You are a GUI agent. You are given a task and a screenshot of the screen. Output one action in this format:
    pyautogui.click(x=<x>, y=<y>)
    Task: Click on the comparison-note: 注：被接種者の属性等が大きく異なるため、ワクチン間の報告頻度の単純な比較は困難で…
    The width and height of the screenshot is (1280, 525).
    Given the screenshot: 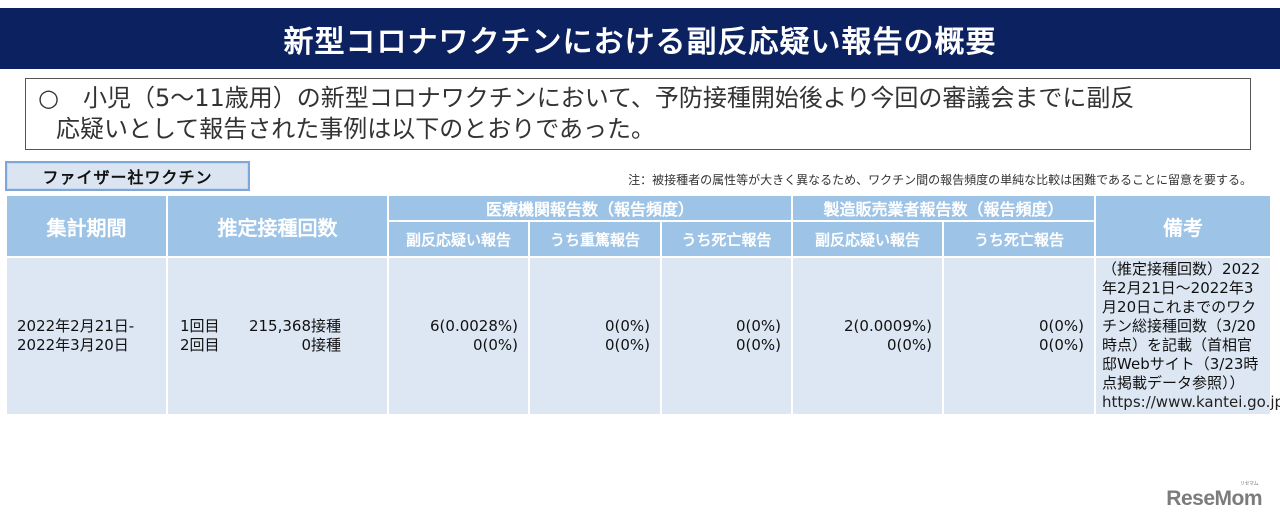 What is the action you would take?
    pyautogui.click(x=940, y=180)
    